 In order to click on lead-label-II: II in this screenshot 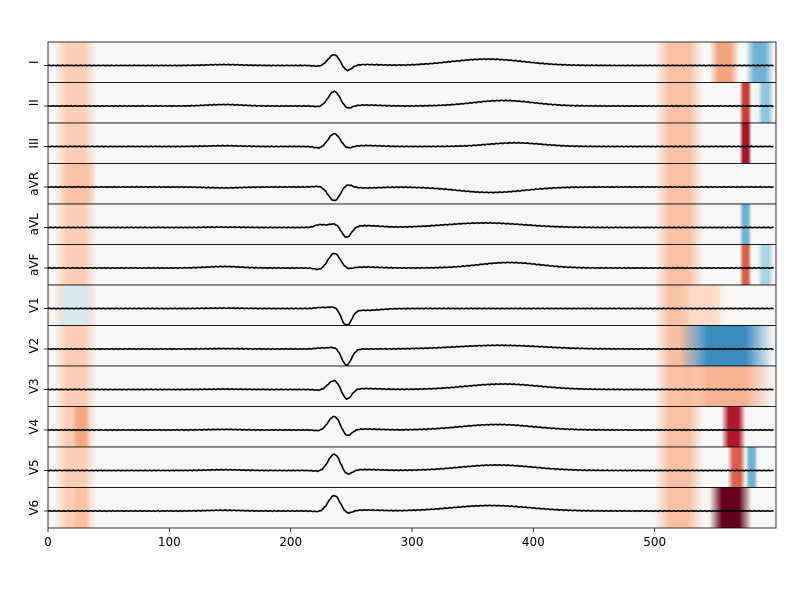, I will do `click(34, 102)`.